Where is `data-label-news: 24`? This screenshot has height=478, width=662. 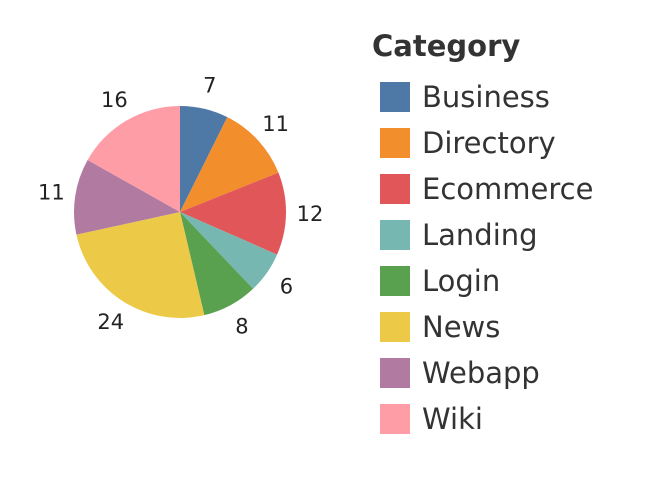
data-label-news: 24 is located at coordinates (110, 322).